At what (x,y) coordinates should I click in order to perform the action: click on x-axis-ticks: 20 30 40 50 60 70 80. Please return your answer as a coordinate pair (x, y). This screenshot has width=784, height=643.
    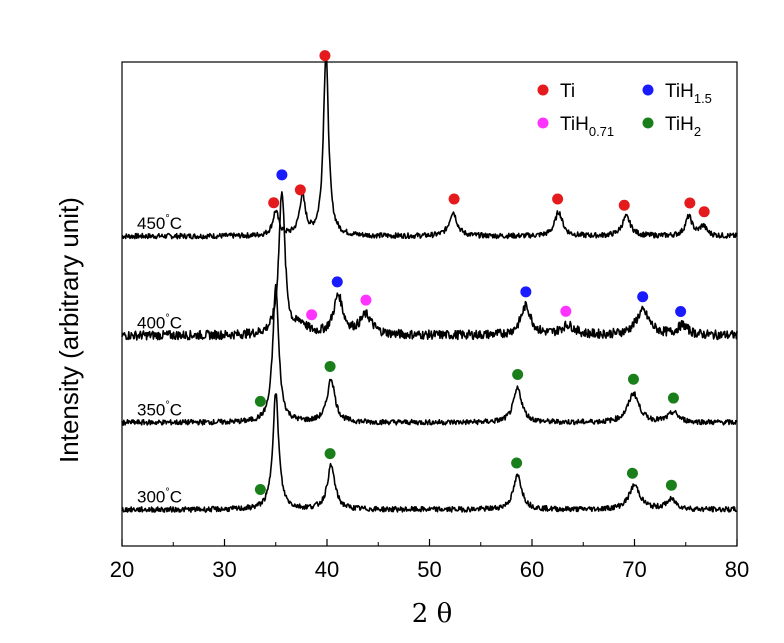
    Looking at the image, I should click on (429, 560).